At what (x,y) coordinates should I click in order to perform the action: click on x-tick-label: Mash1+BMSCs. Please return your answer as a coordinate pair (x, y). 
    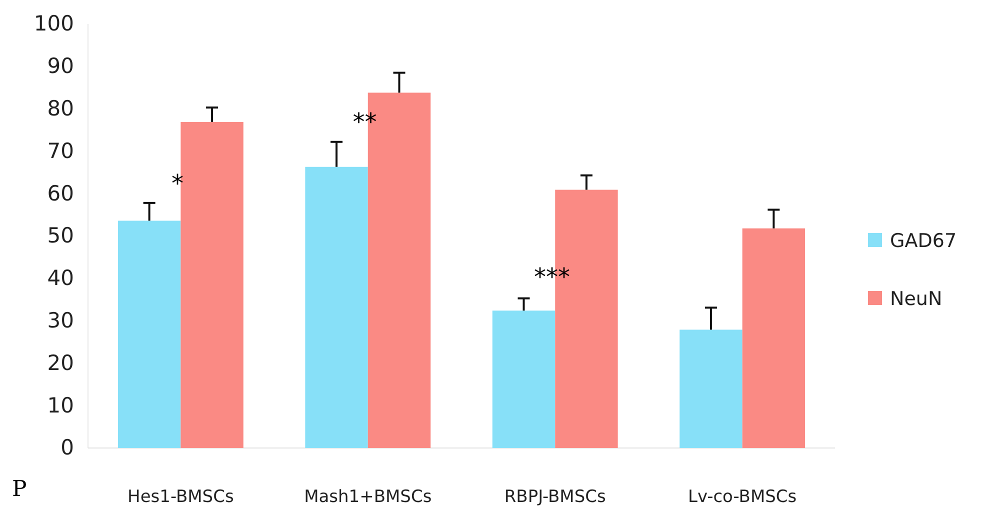
    Looking at the image, I should click on (368, 496).